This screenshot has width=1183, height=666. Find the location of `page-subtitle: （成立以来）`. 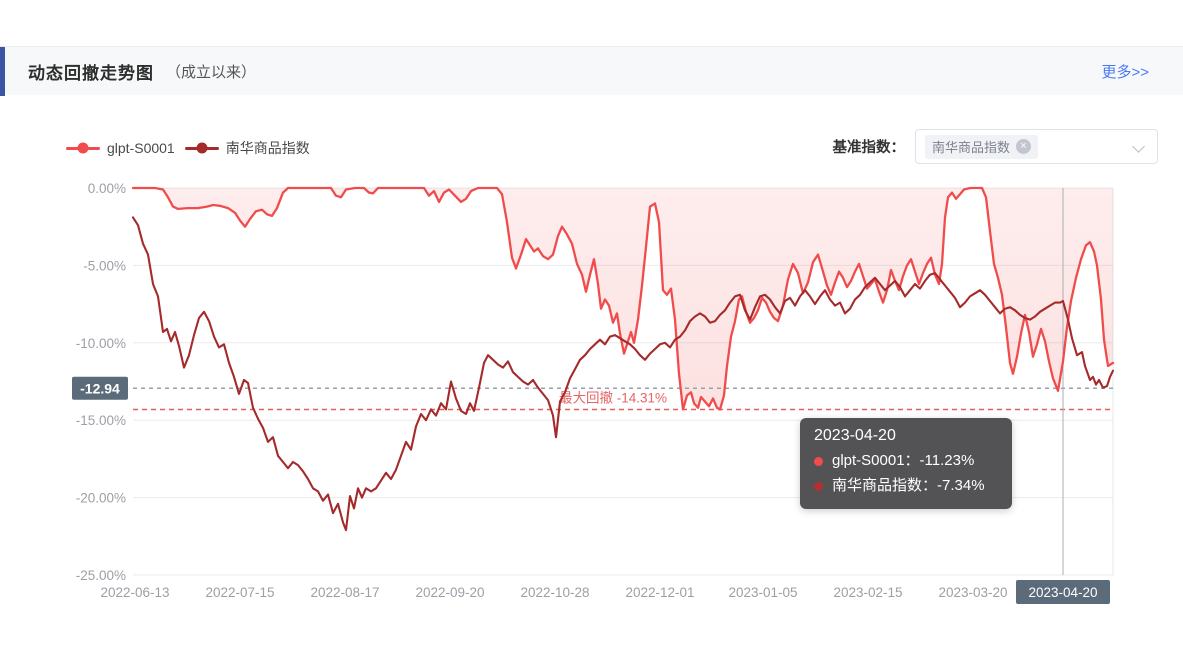

page-subtitle: （成立以来） is located at coordinates (211, 72).